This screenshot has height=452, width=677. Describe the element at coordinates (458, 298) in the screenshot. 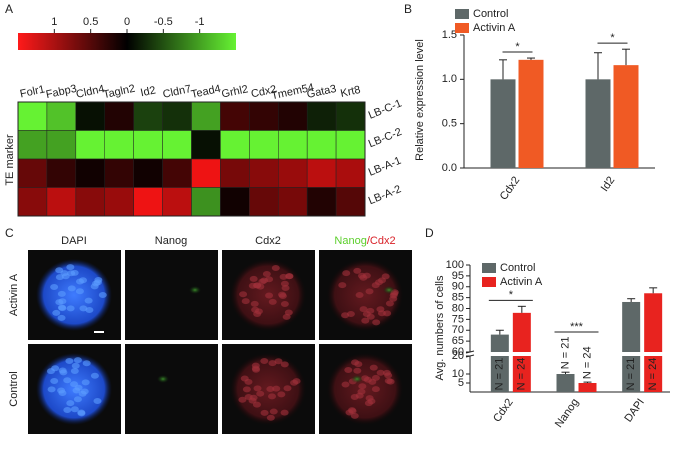

I see `y-tick-label: 85` at that location.